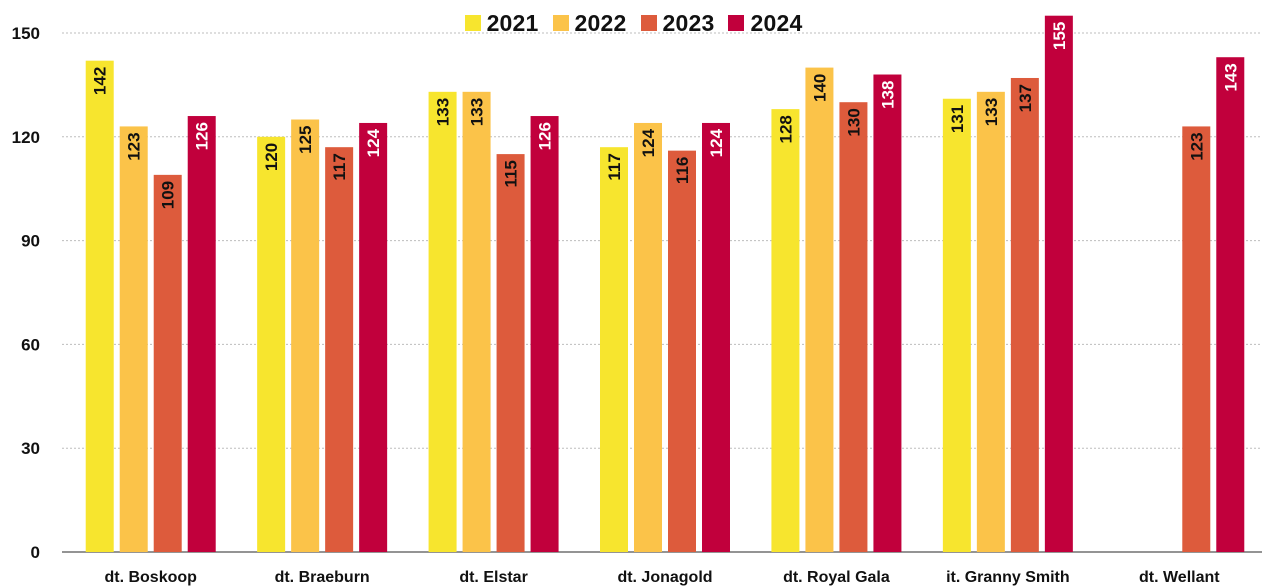  I want to click on bar-value-label: 143, so click(1230, 77).